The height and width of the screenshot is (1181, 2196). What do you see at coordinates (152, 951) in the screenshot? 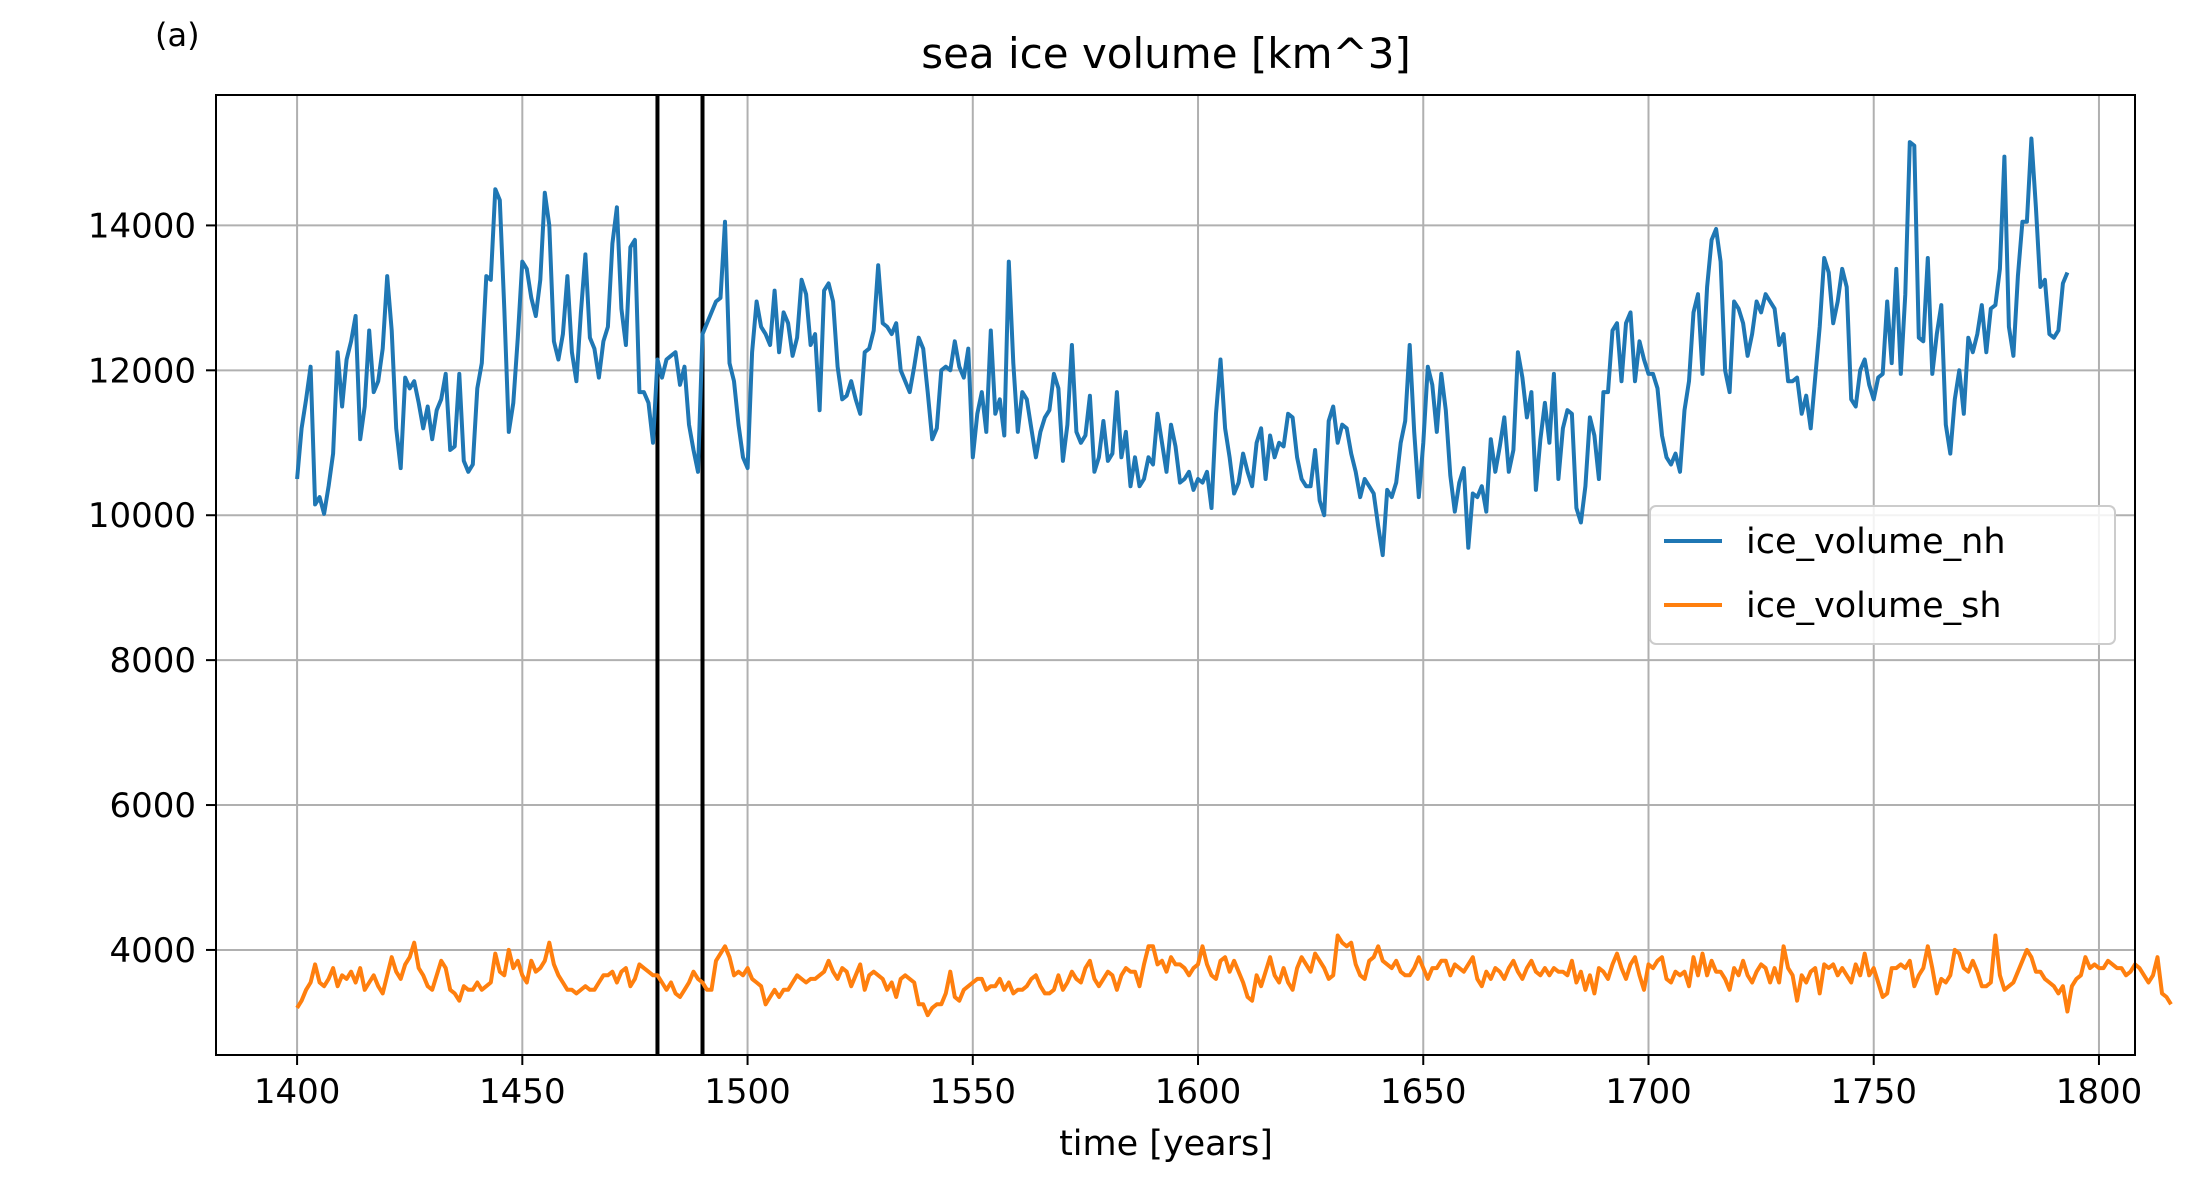
I see `y-tick-label: 4000` at bounding box center [152, 951].